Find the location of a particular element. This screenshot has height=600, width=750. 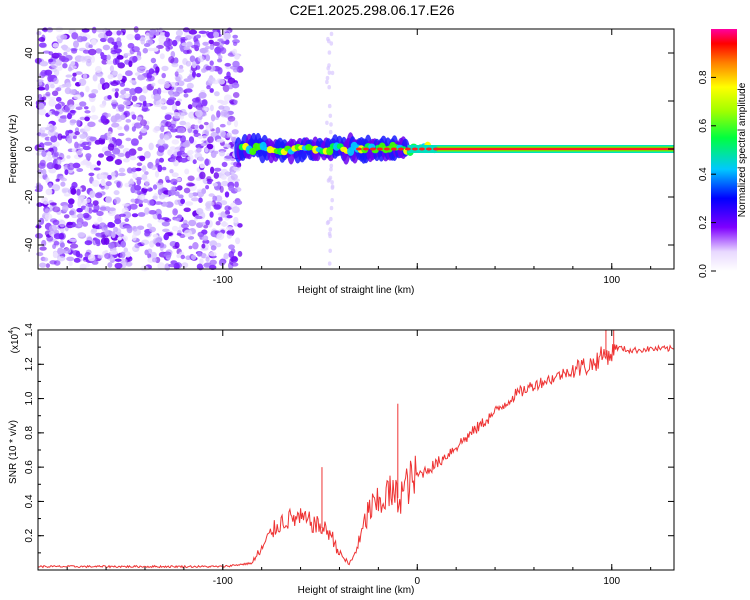

colorbar-tick-label: 0.2 is located at coordinates (703, 222).